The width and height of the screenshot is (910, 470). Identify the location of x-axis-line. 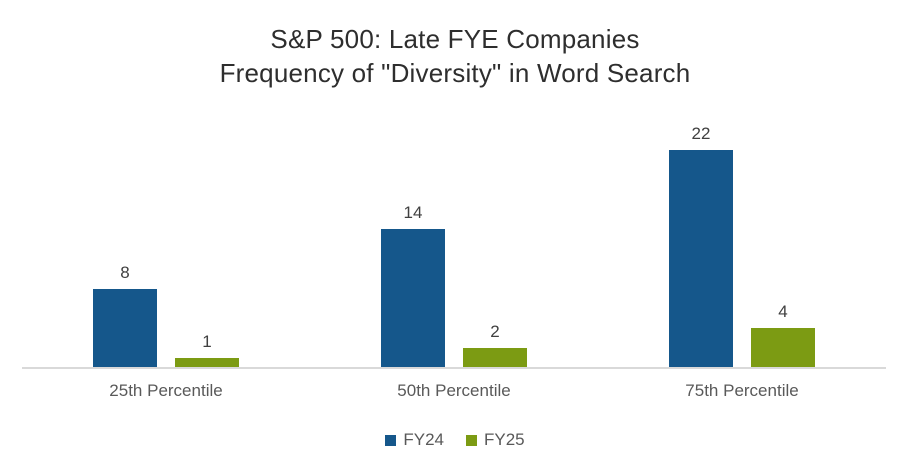
(454, 368).